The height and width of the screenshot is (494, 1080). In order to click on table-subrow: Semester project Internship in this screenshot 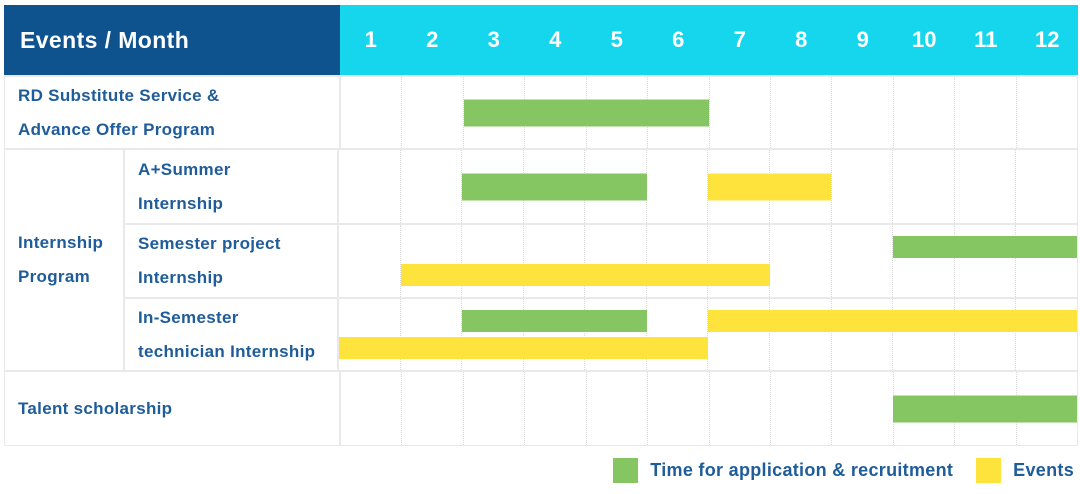, I will do `click(601, 260)`.